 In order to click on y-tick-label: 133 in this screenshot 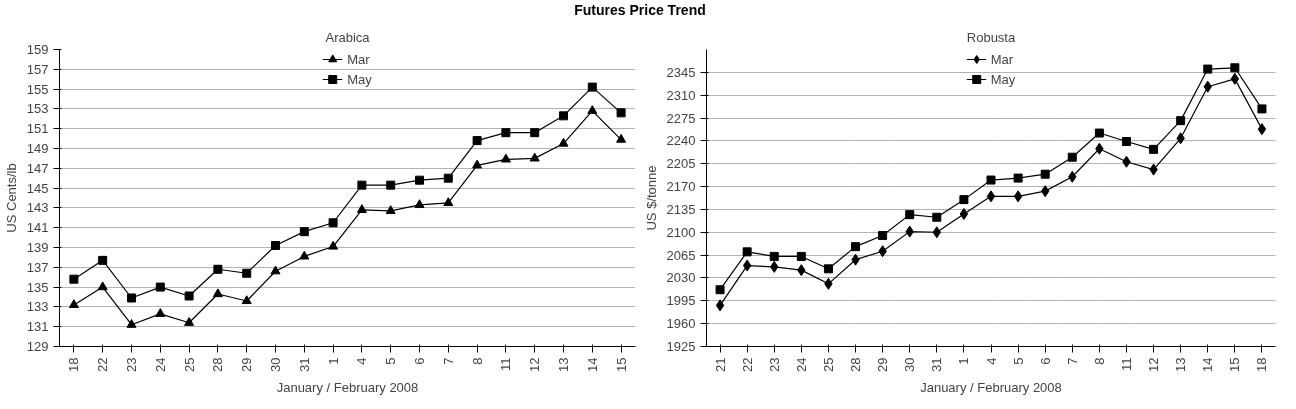, I will do `click(37, 307)`.